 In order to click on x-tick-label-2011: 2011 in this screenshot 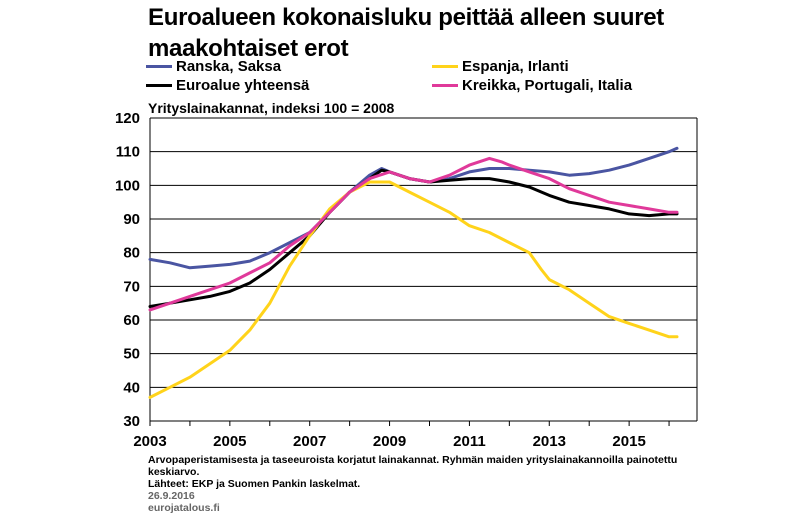, I will do `click(469, 441)`.